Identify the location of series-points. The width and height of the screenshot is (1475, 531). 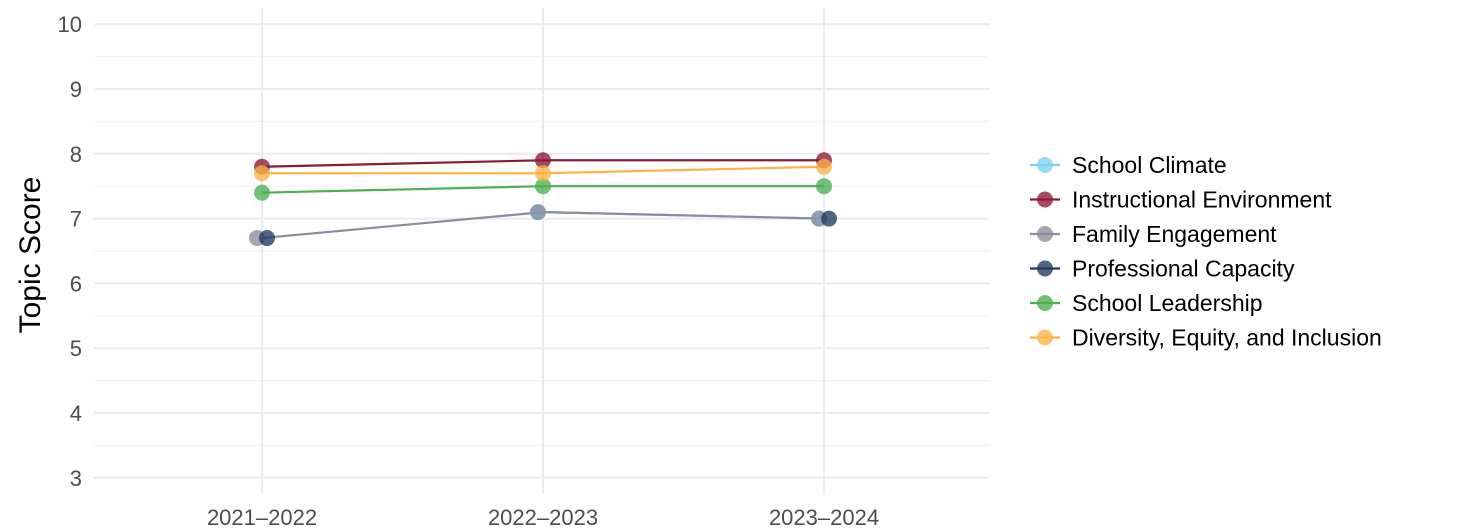
(543, 199).